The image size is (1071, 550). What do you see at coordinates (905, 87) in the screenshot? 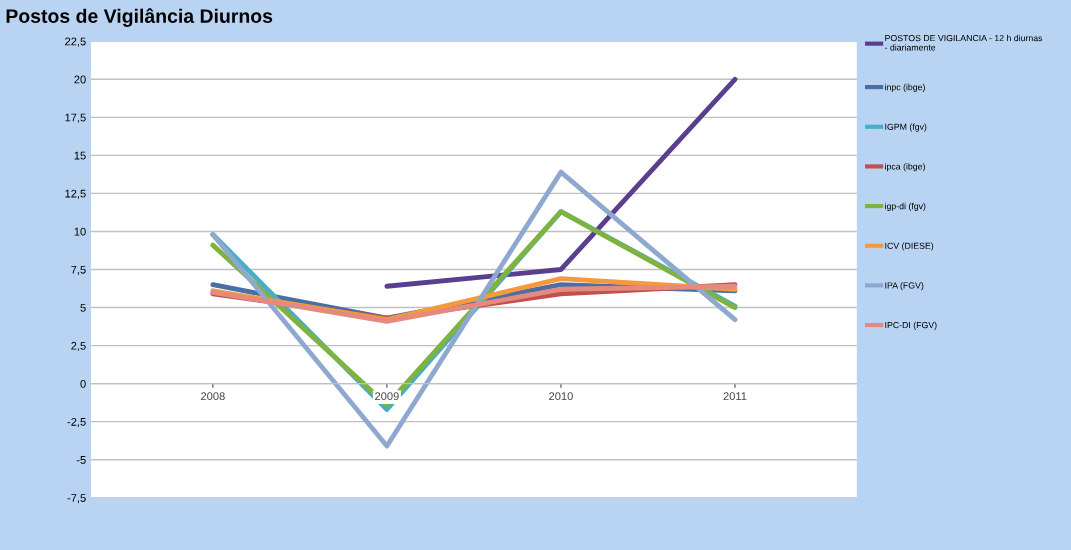
I see `legend-label: inpc (ibge)` at bounding box center [905, 87].